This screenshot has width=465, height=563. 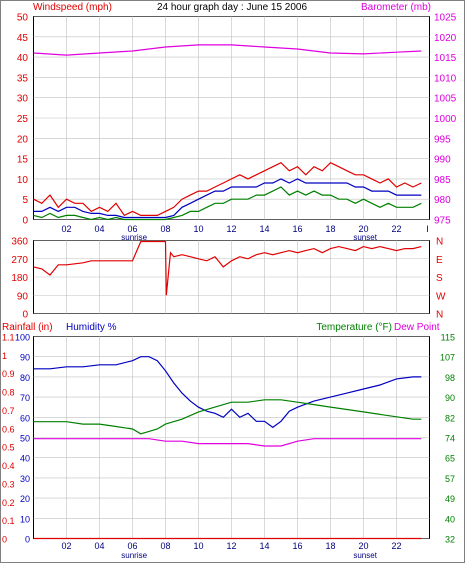 What do you see at coordinates (132, 229) in the screenshot?
I see `wind-x-tick-label: 06` at bounding box center [132, 229].